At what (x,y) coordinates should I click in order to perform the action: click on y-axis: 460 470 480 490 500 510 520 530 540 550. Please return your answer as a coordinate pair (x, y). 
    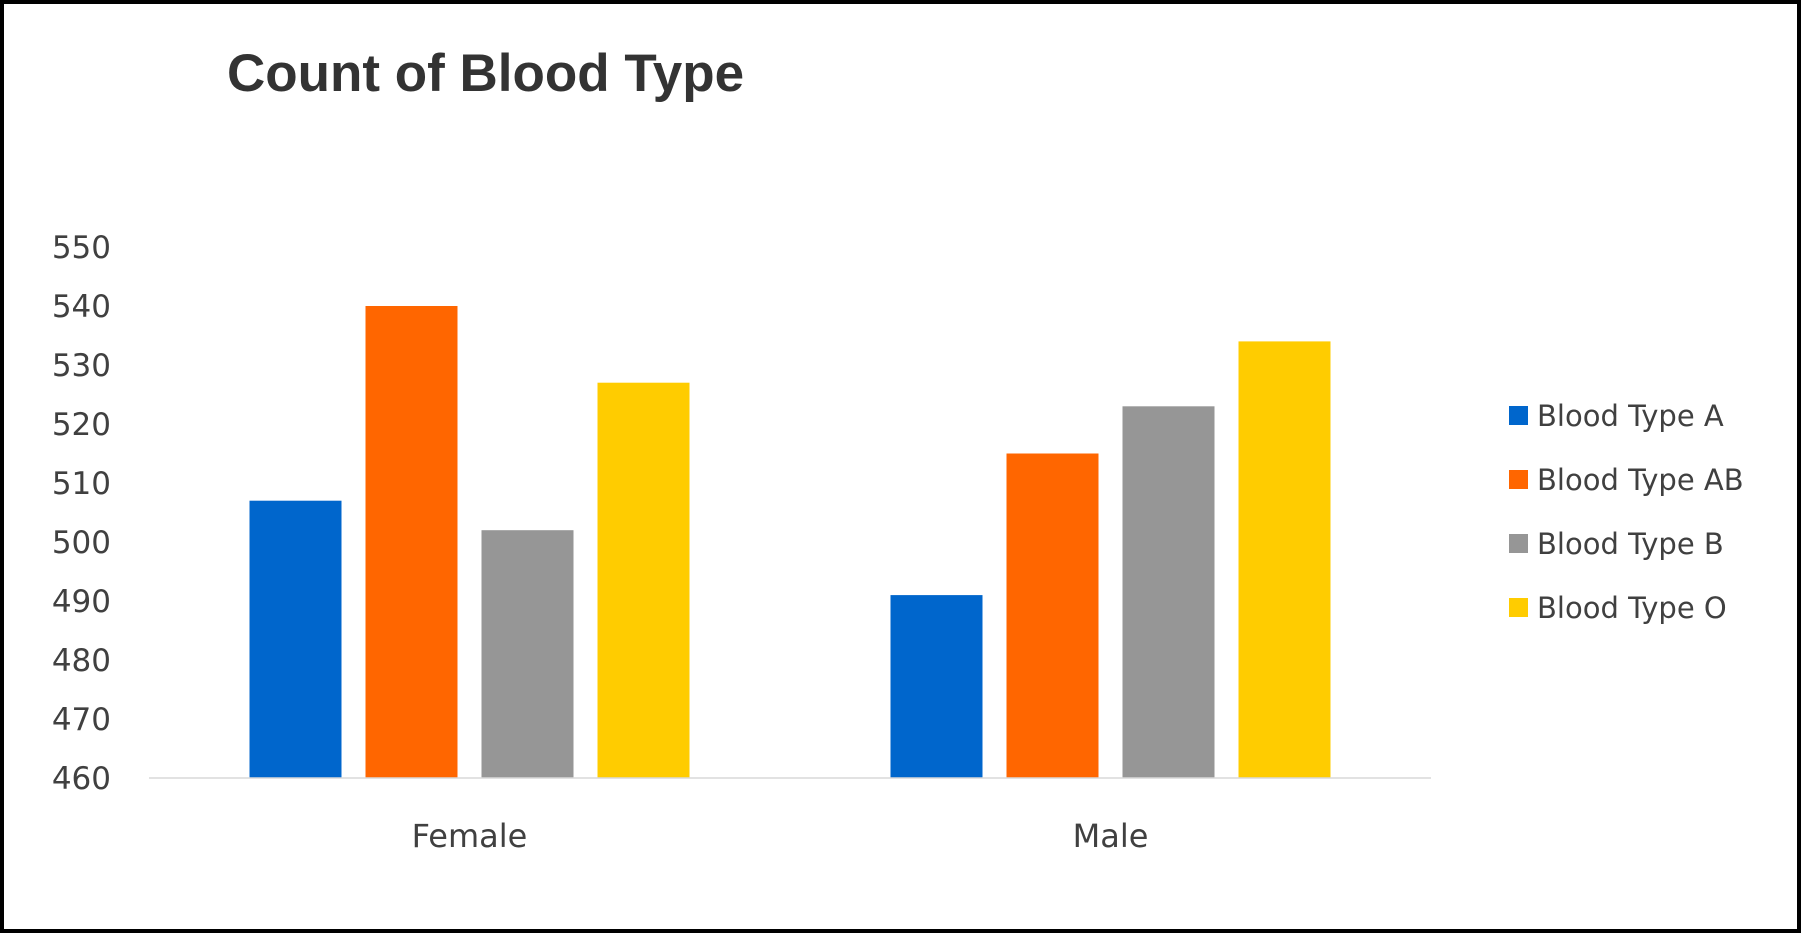
    Looking at the image, I should click on (81, 513).